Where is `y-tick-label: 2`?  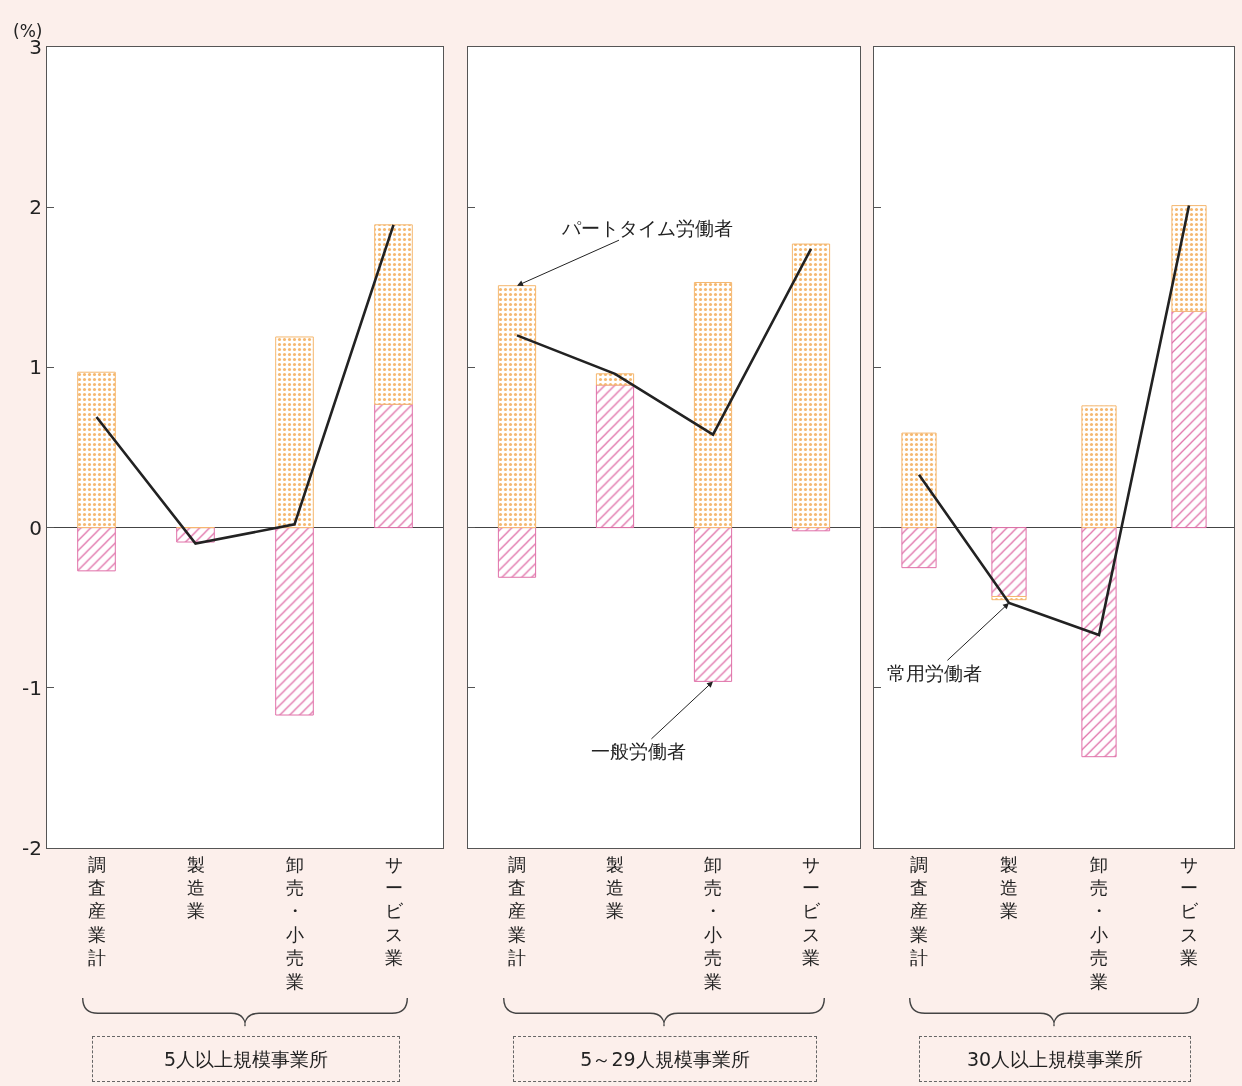 y-tick-label: 2 is located at coordinates (35, 207).